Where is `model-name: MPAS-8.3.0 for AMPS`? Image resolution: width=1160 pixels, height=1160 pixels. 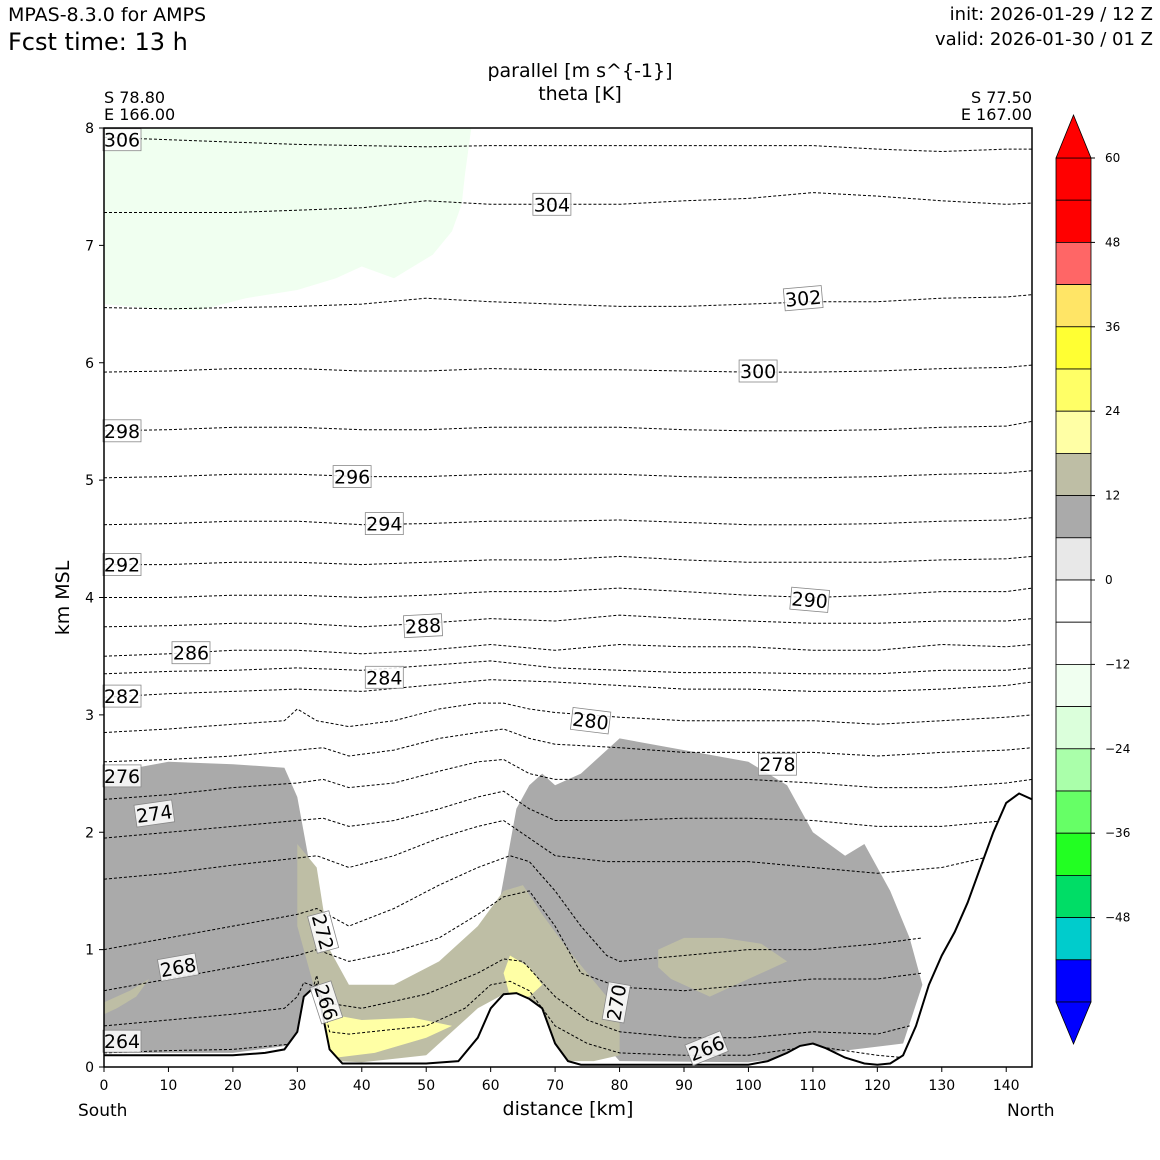
model-name: MPAS-8.3.0 for AMPS is located at coordinates (107, 15).